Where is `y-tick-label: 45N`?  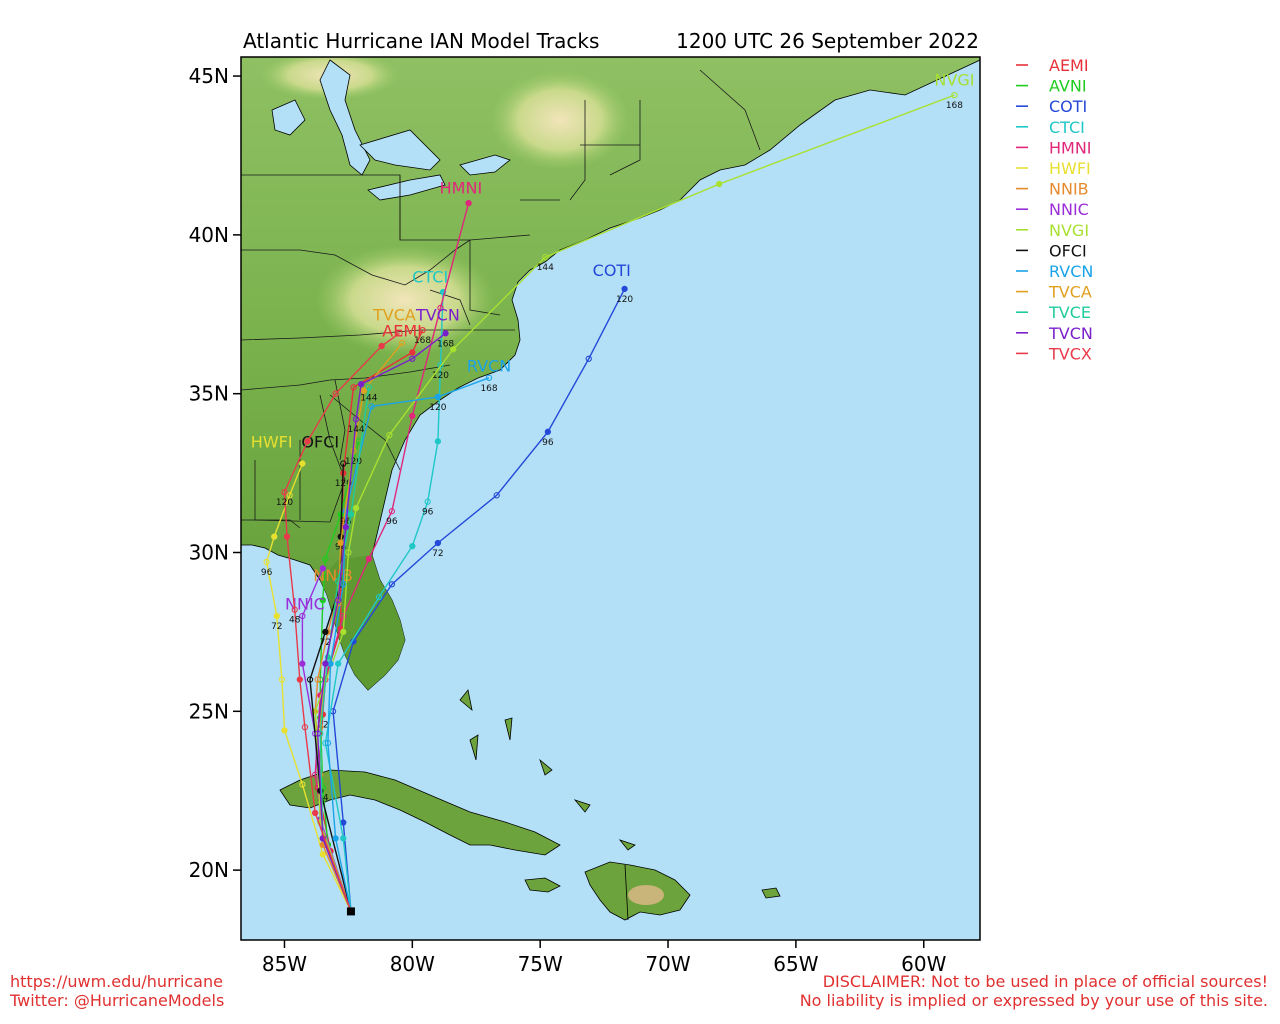 y-tick-label: 45N is located at coordinates (209, 76).